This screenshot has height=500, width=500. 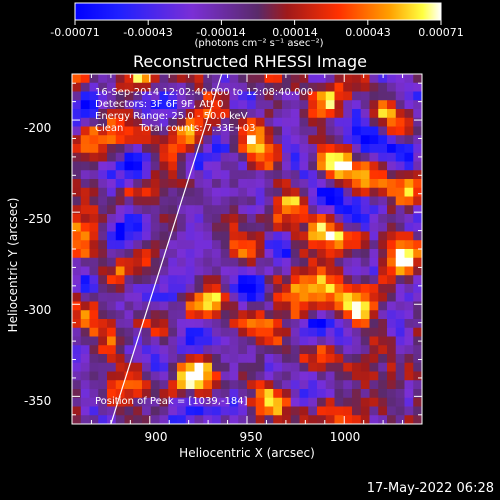 What do you see at coordinates (345, 437) in the screenshot?
I see `x-tick-label: 1000` at bounding box center [345, 437].